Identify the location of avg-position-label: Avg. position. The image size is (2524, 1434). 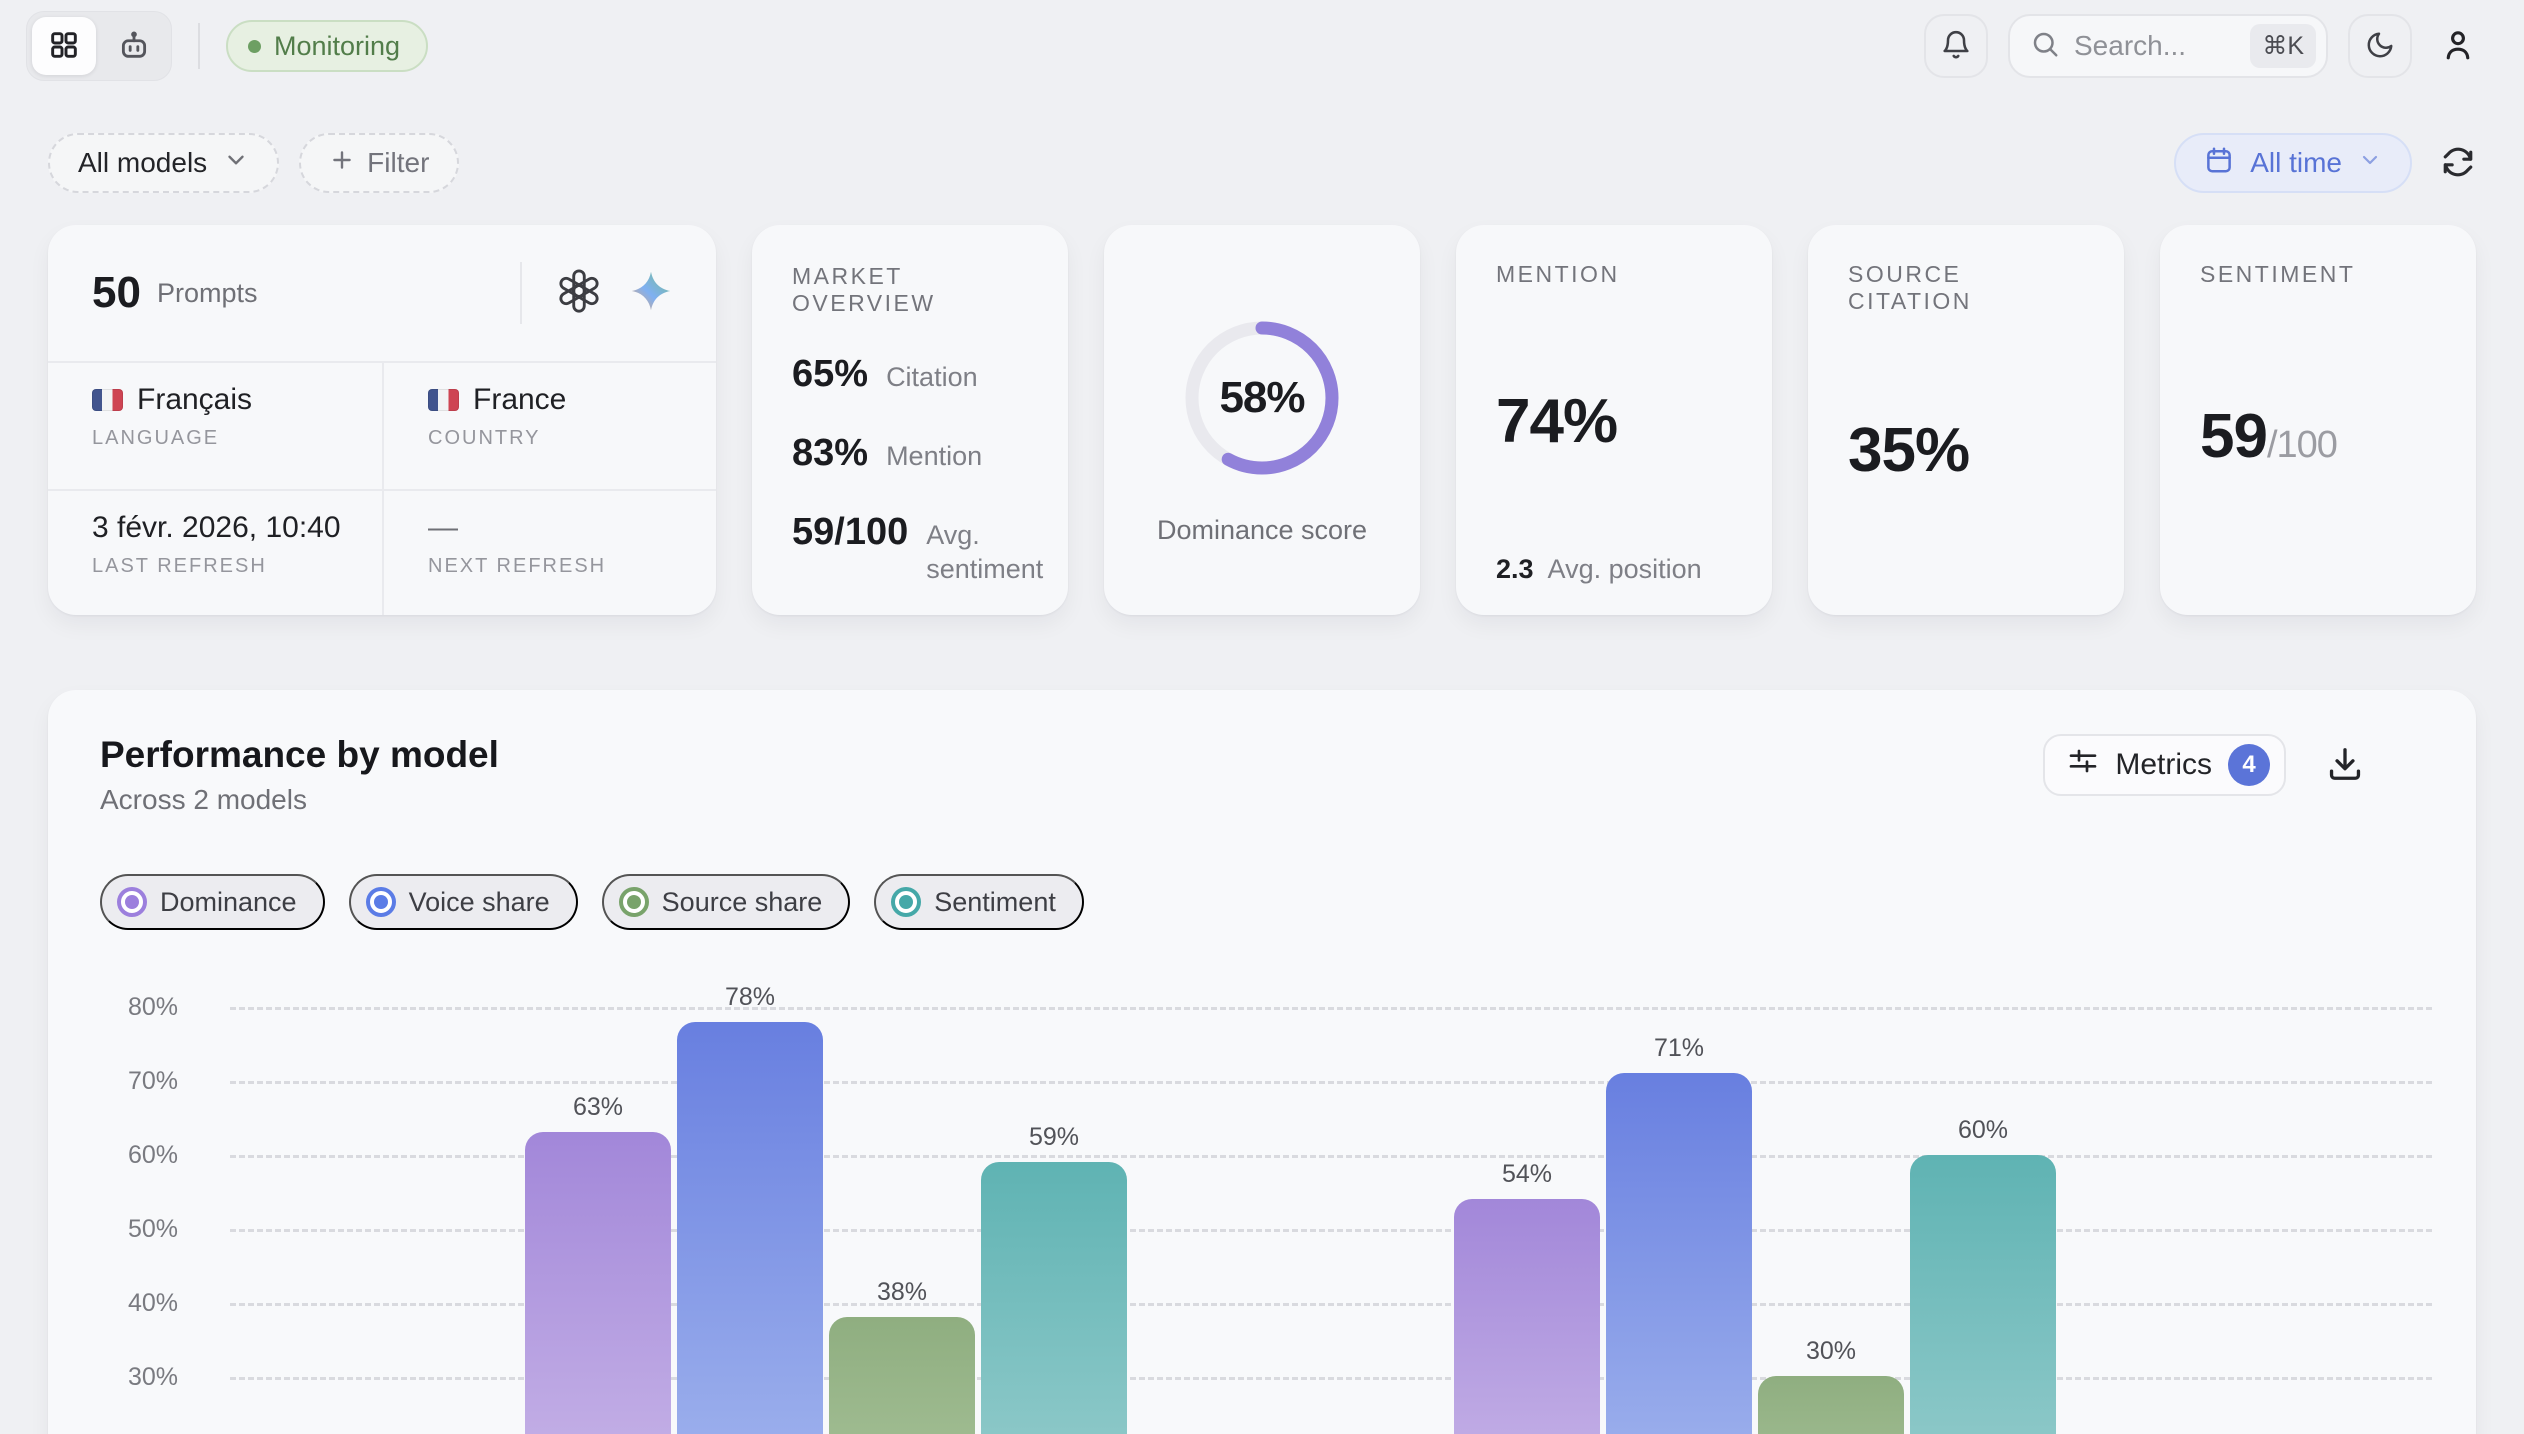
(1624, 569).